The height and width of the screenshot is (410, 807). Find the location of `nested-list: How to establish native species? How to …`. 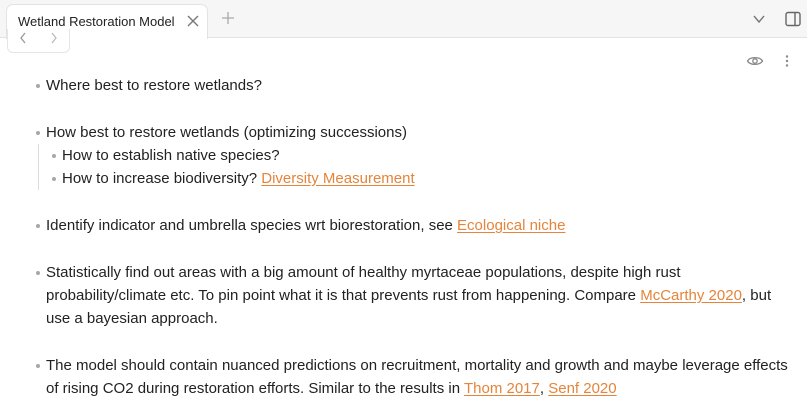

nested-list: How to establish native species? How to … is located at coordinates (414, 167).